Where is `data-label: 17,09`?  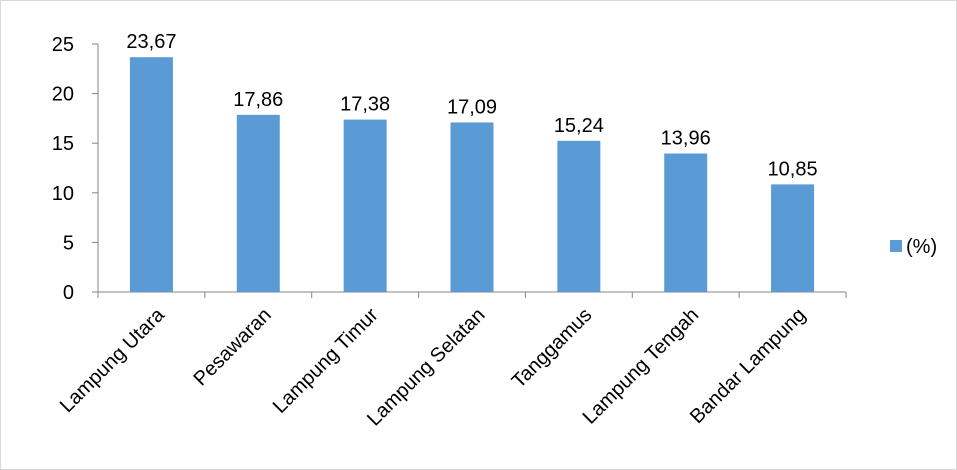 data-label: 17,09 is located at coordinates (472, 107).